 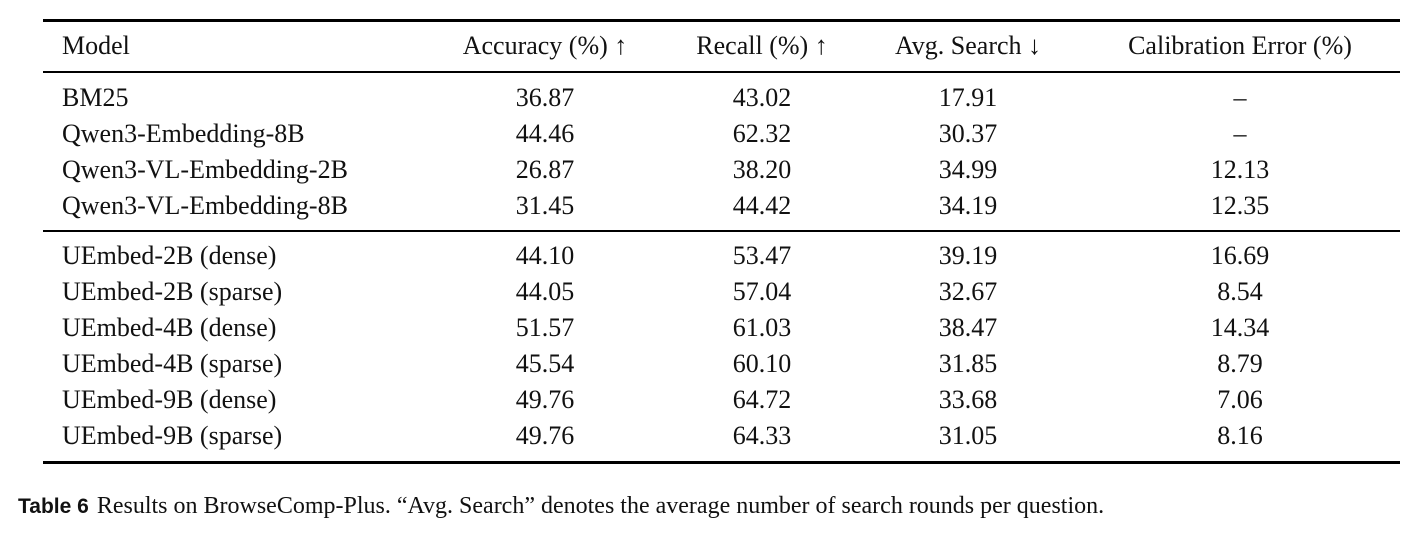 What do you see at coordinates (762, 45) in the screenshot?
I see `header-cell: Recall (%) ↑` at bounding box center [762, 45].